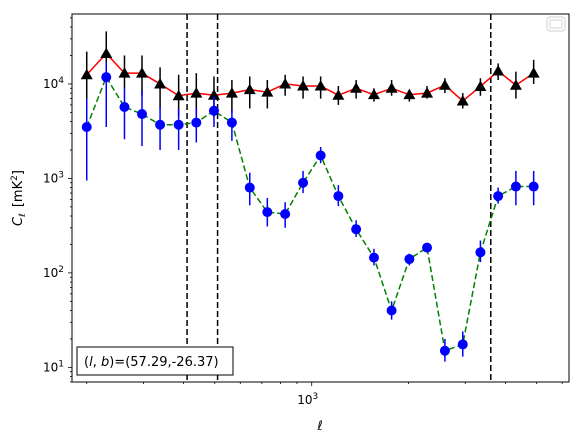 Image resolution: width=580 pixels, height=441 pixels. What do you see at coordinates (53, 83) in the screenshot?
I see `y-tick-label: 104` at bounding box center [53, 83].